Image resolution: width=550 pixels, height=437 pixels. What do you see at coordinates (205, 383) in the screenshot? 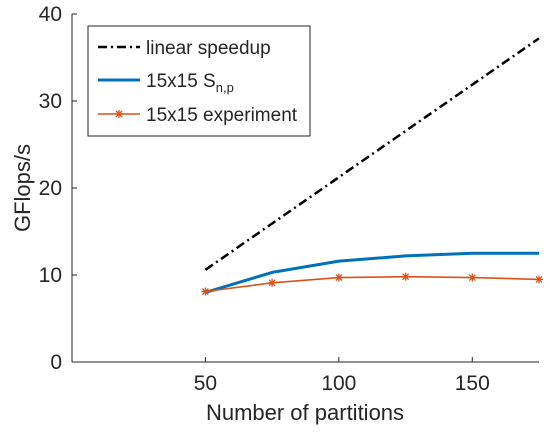
I see `x-tick-label-50: 50` at bounding box center [205, 383].